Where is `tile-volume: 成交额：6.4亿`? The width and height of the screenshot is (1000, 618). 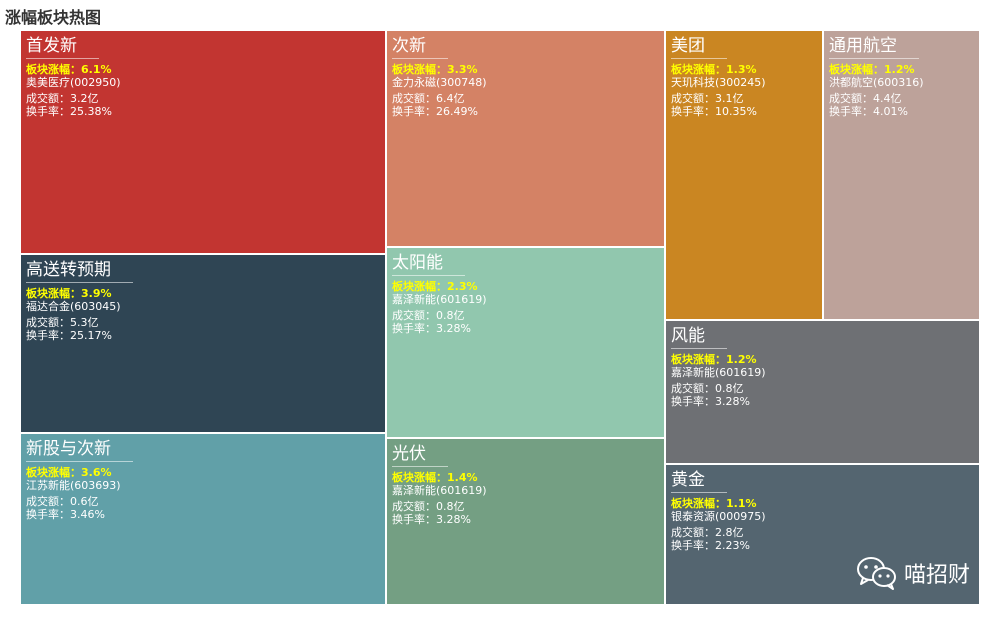
tile-volume: 成交额：6.4亿 is located at coordinates (428, 98).